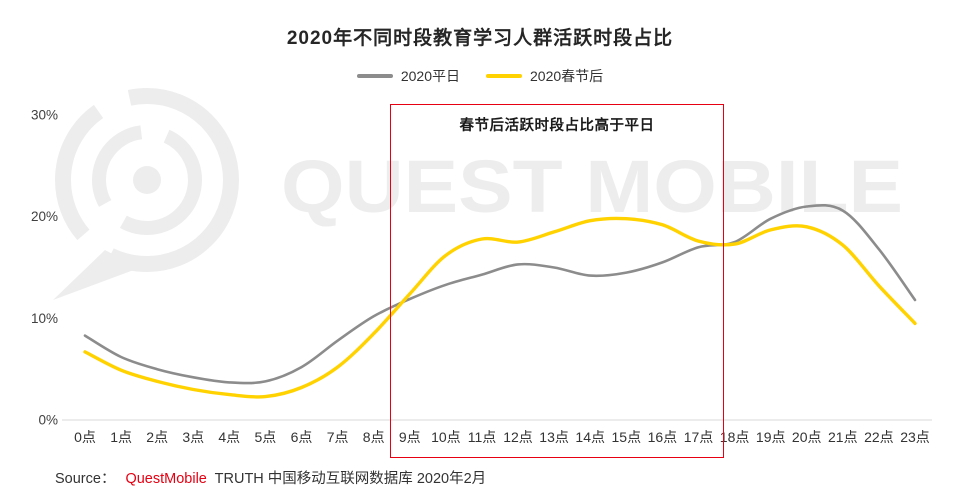 This screenshot has width=960, height=496. Describe the element at coordinates (771, 437) in the screenshot. I see `x-axis-label: 19点` at that location.